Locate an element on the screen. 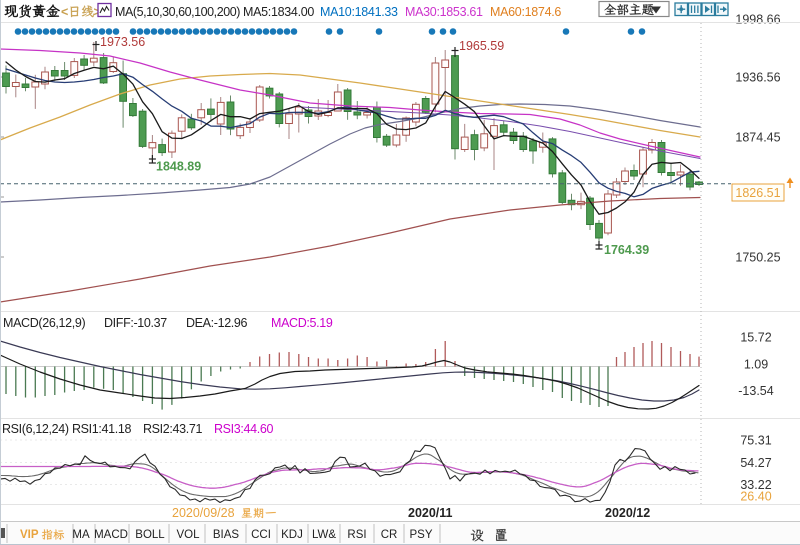 The image size is (800, 545). svg-text: MA10:1841.33 is located at coordinates (359, 12).